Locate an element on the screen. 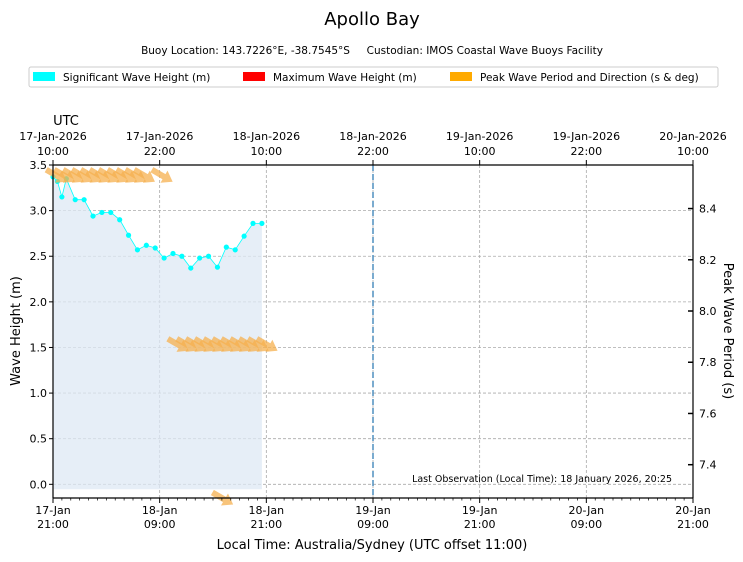 Image resolution: width=743 pixels, height=562 pixels. y-tick-label: 1.0 is located at coordinates (39, 393).